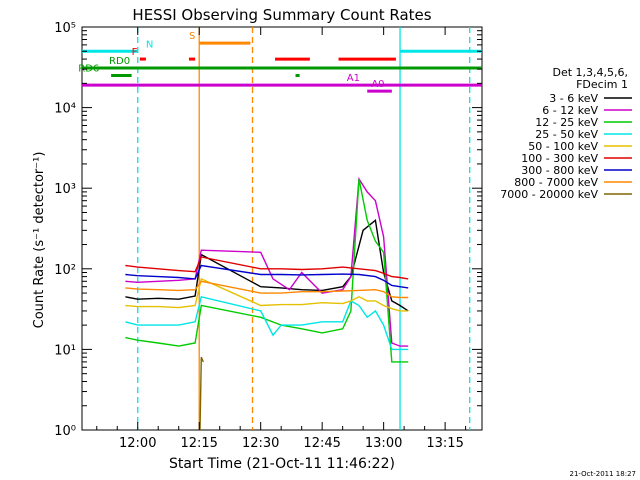  What do you see at coordinates (566, 122) in the screenshot?
I see `legend-label-2: 12 - 25 keV` at bounding box center [566, 122].